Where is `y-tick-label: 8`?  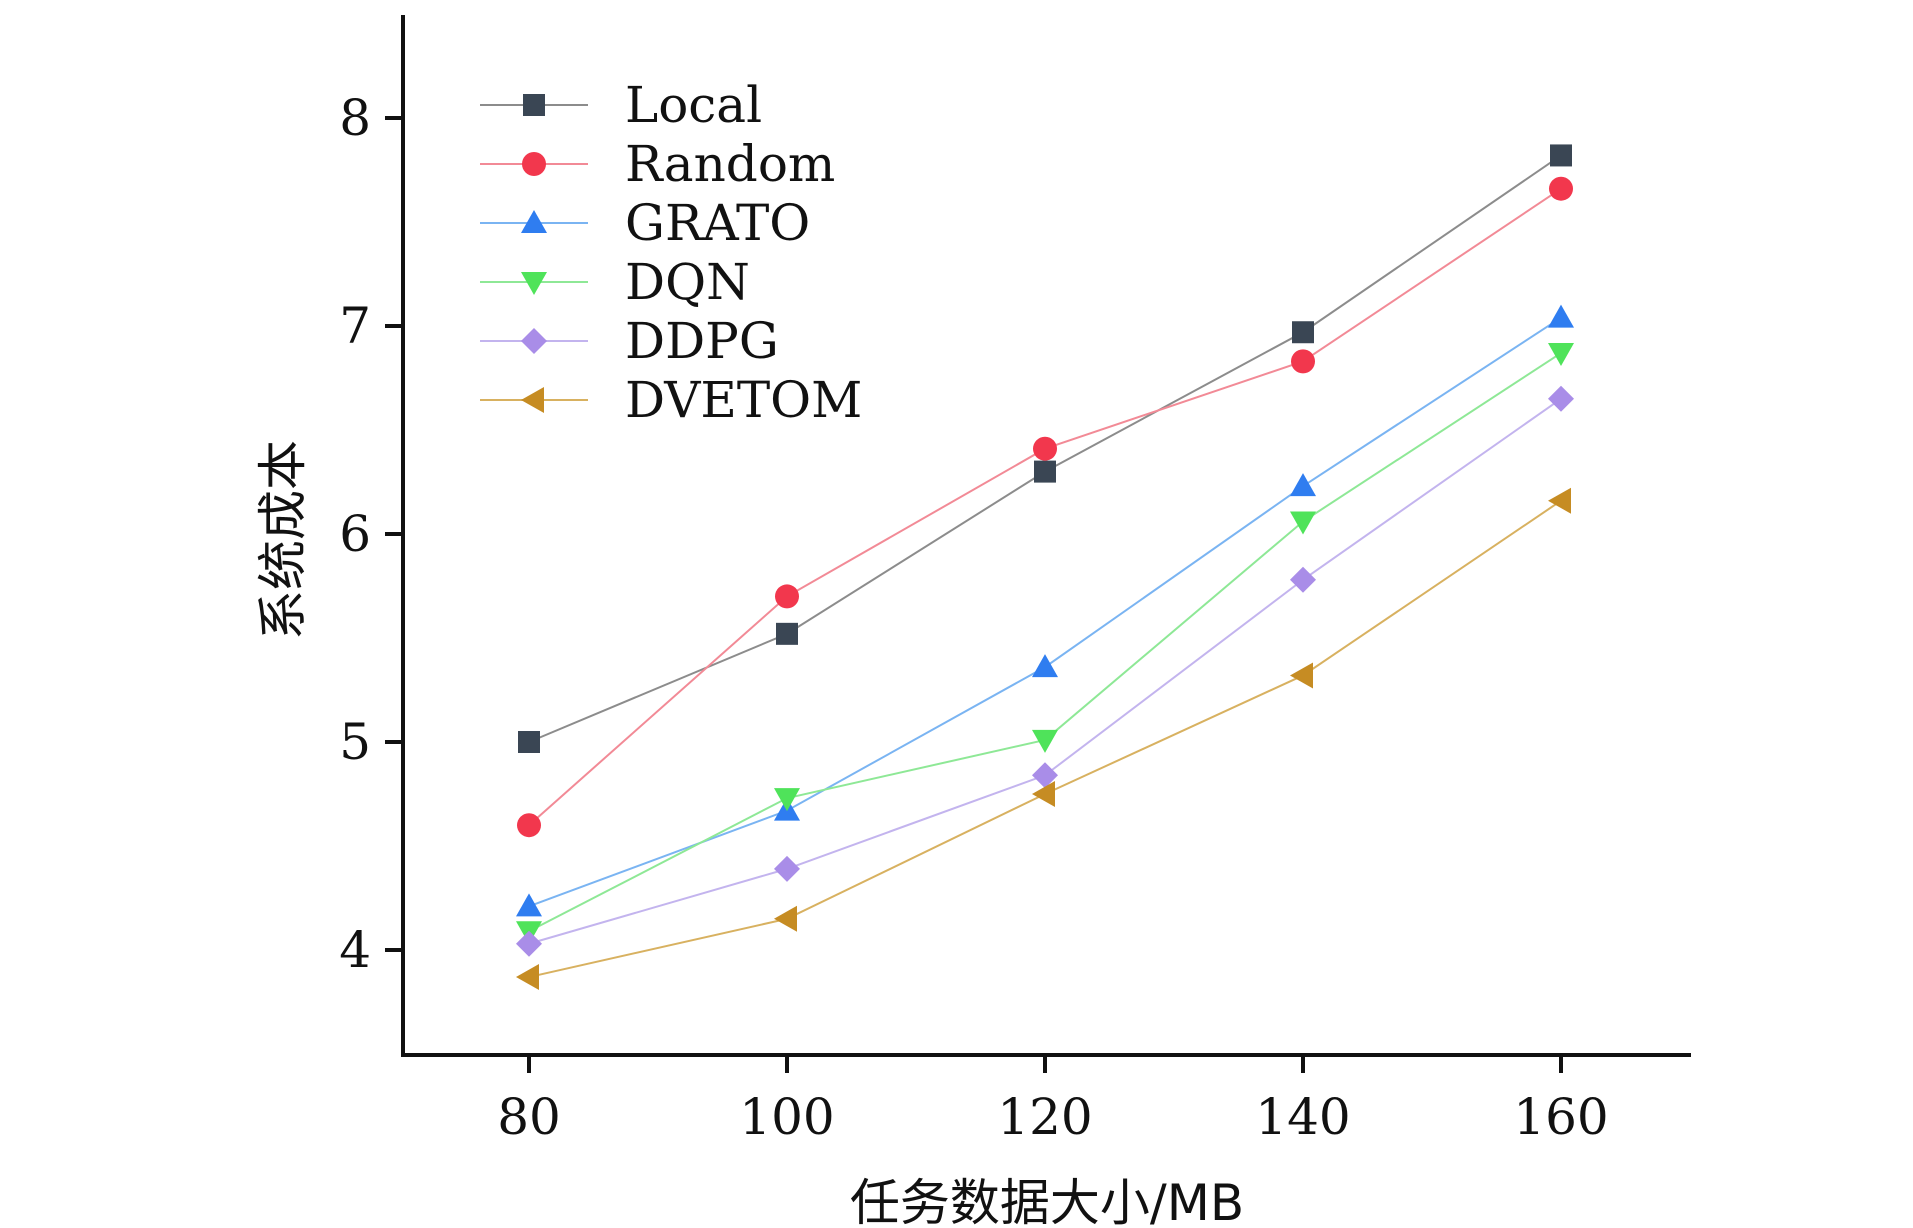
y-tick-label: 8 is located at coordinates (355, 118).